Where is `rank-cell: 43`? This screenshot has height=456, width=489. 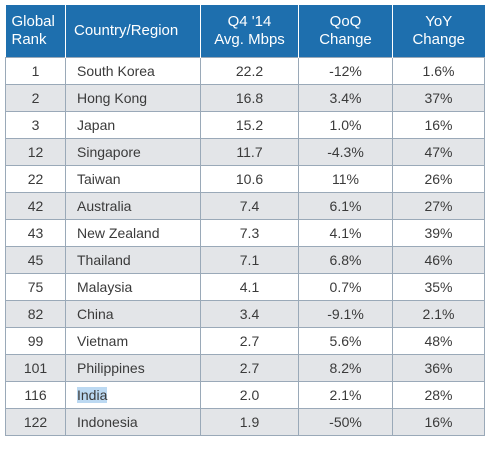 rank-cell: 43 is located at coordinates (35, 233).